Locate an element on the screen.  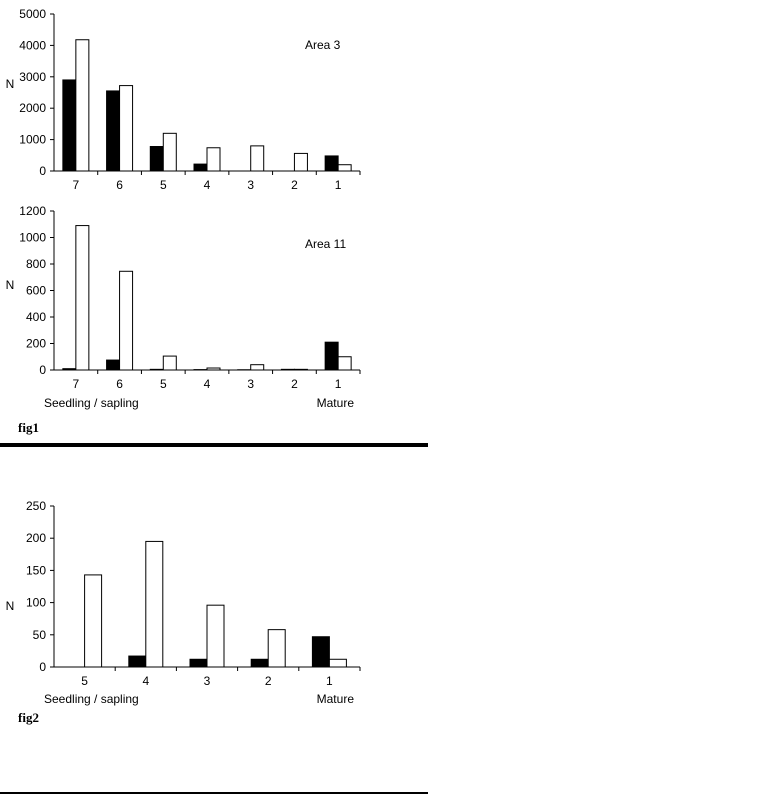
chart1-y-tick-label-4: 4000 is located at coordinates (32, 45).